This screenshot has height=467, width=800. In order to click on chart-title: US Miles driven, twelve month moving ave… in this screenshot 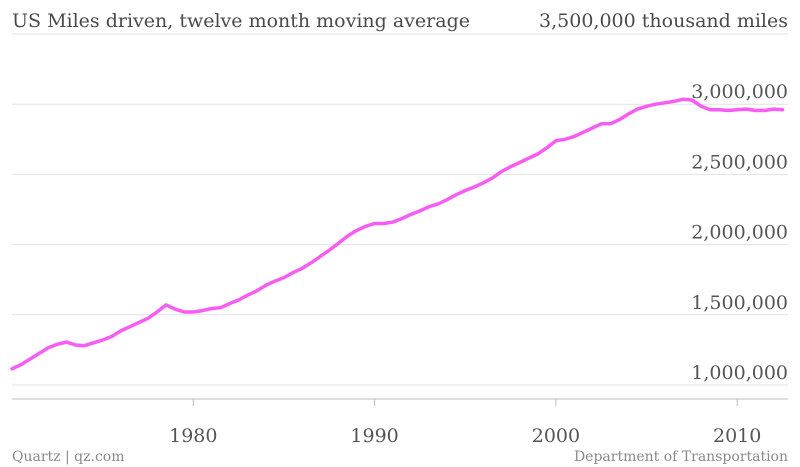, I will do `click(241, 21)`.